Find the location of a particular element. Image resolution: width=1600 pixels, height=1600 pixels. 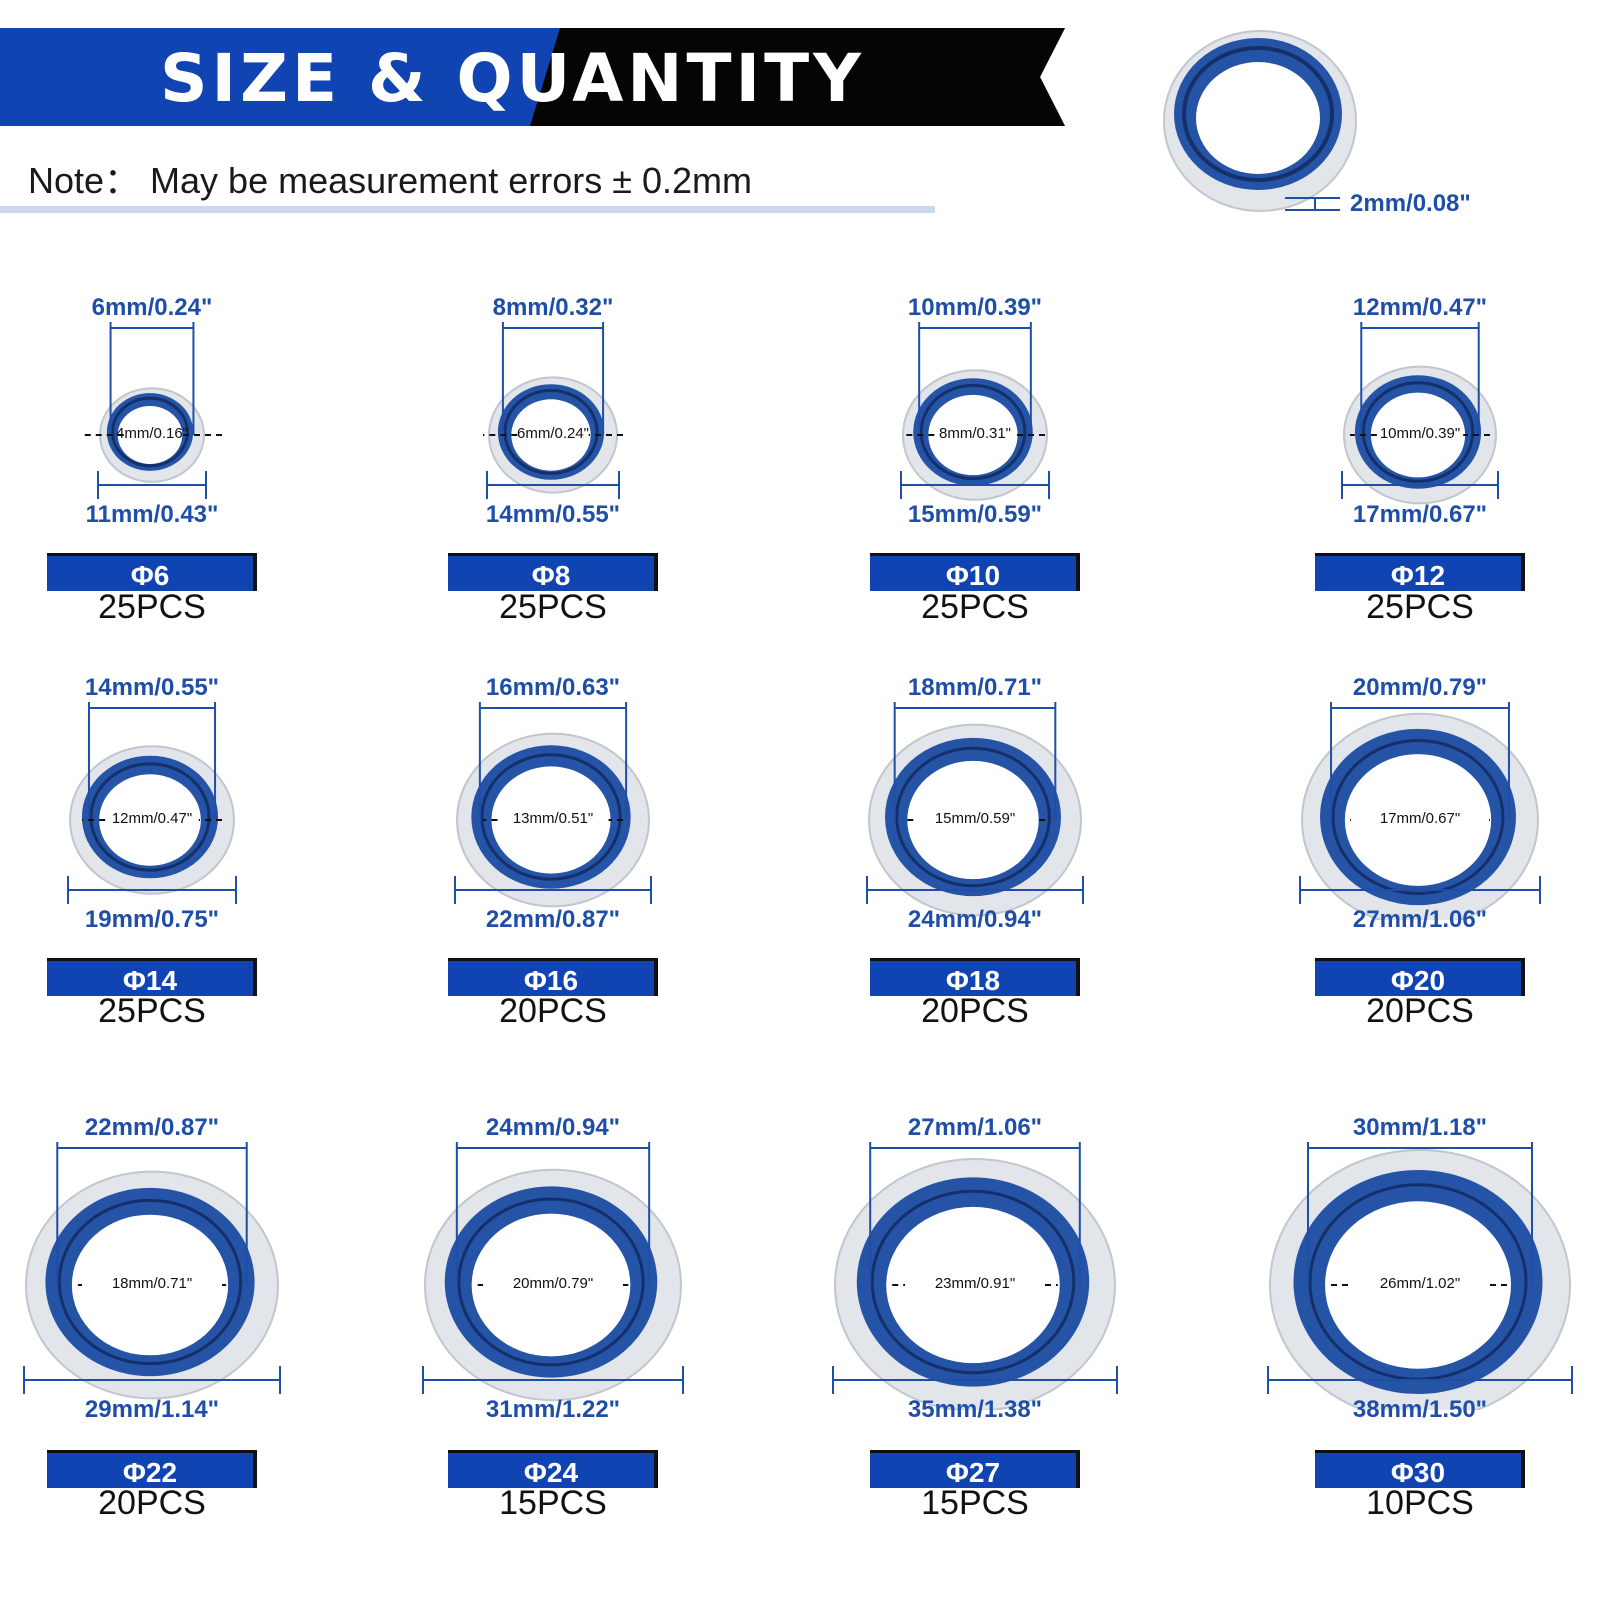

outer-diameter-label: 11mm/0.43" is located at coordinates (152, 514).